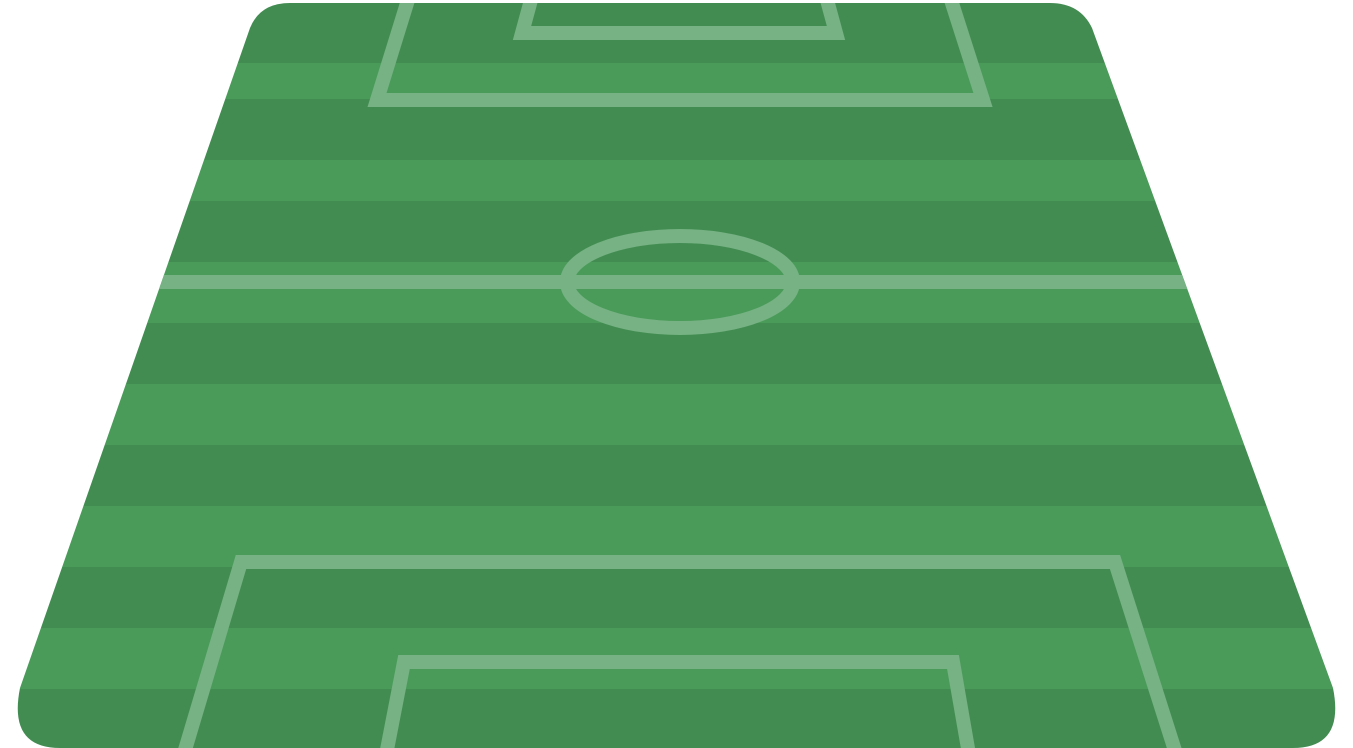  Describe the element at coordinates (680, 282) in the screenshot. I see `centre-circle` at that location.